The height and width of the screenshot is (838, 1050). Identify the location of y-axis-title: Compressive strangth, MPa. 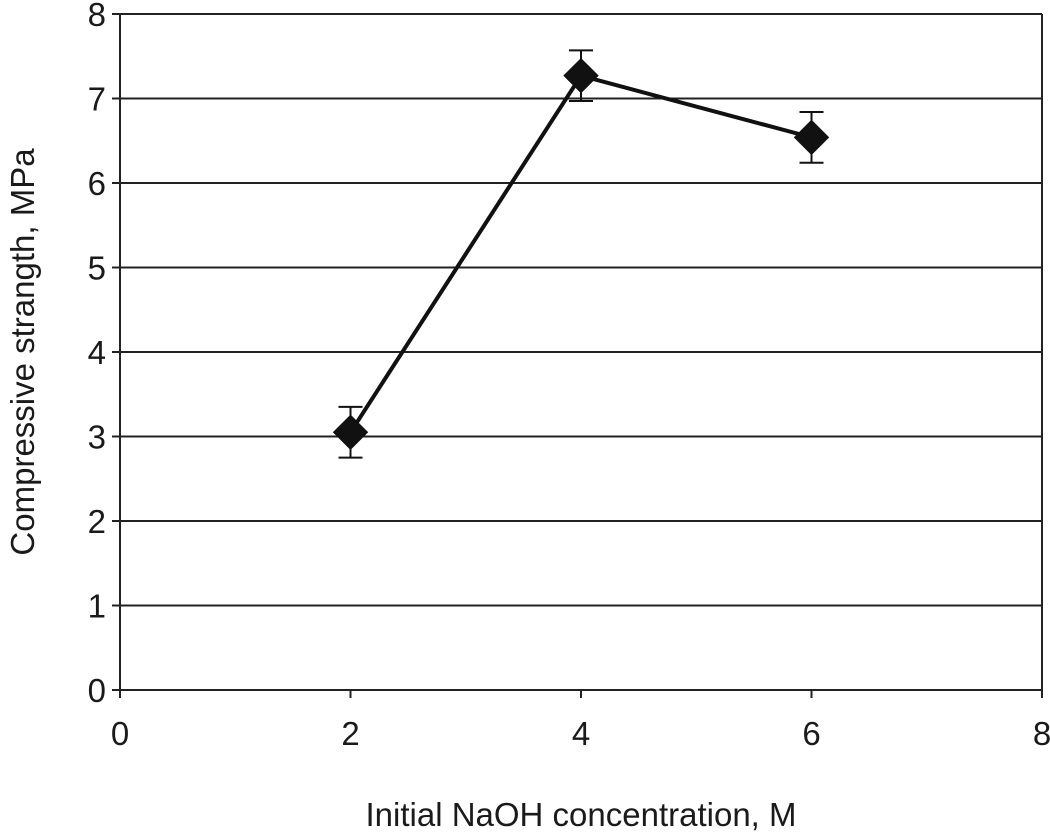
(22, 352).